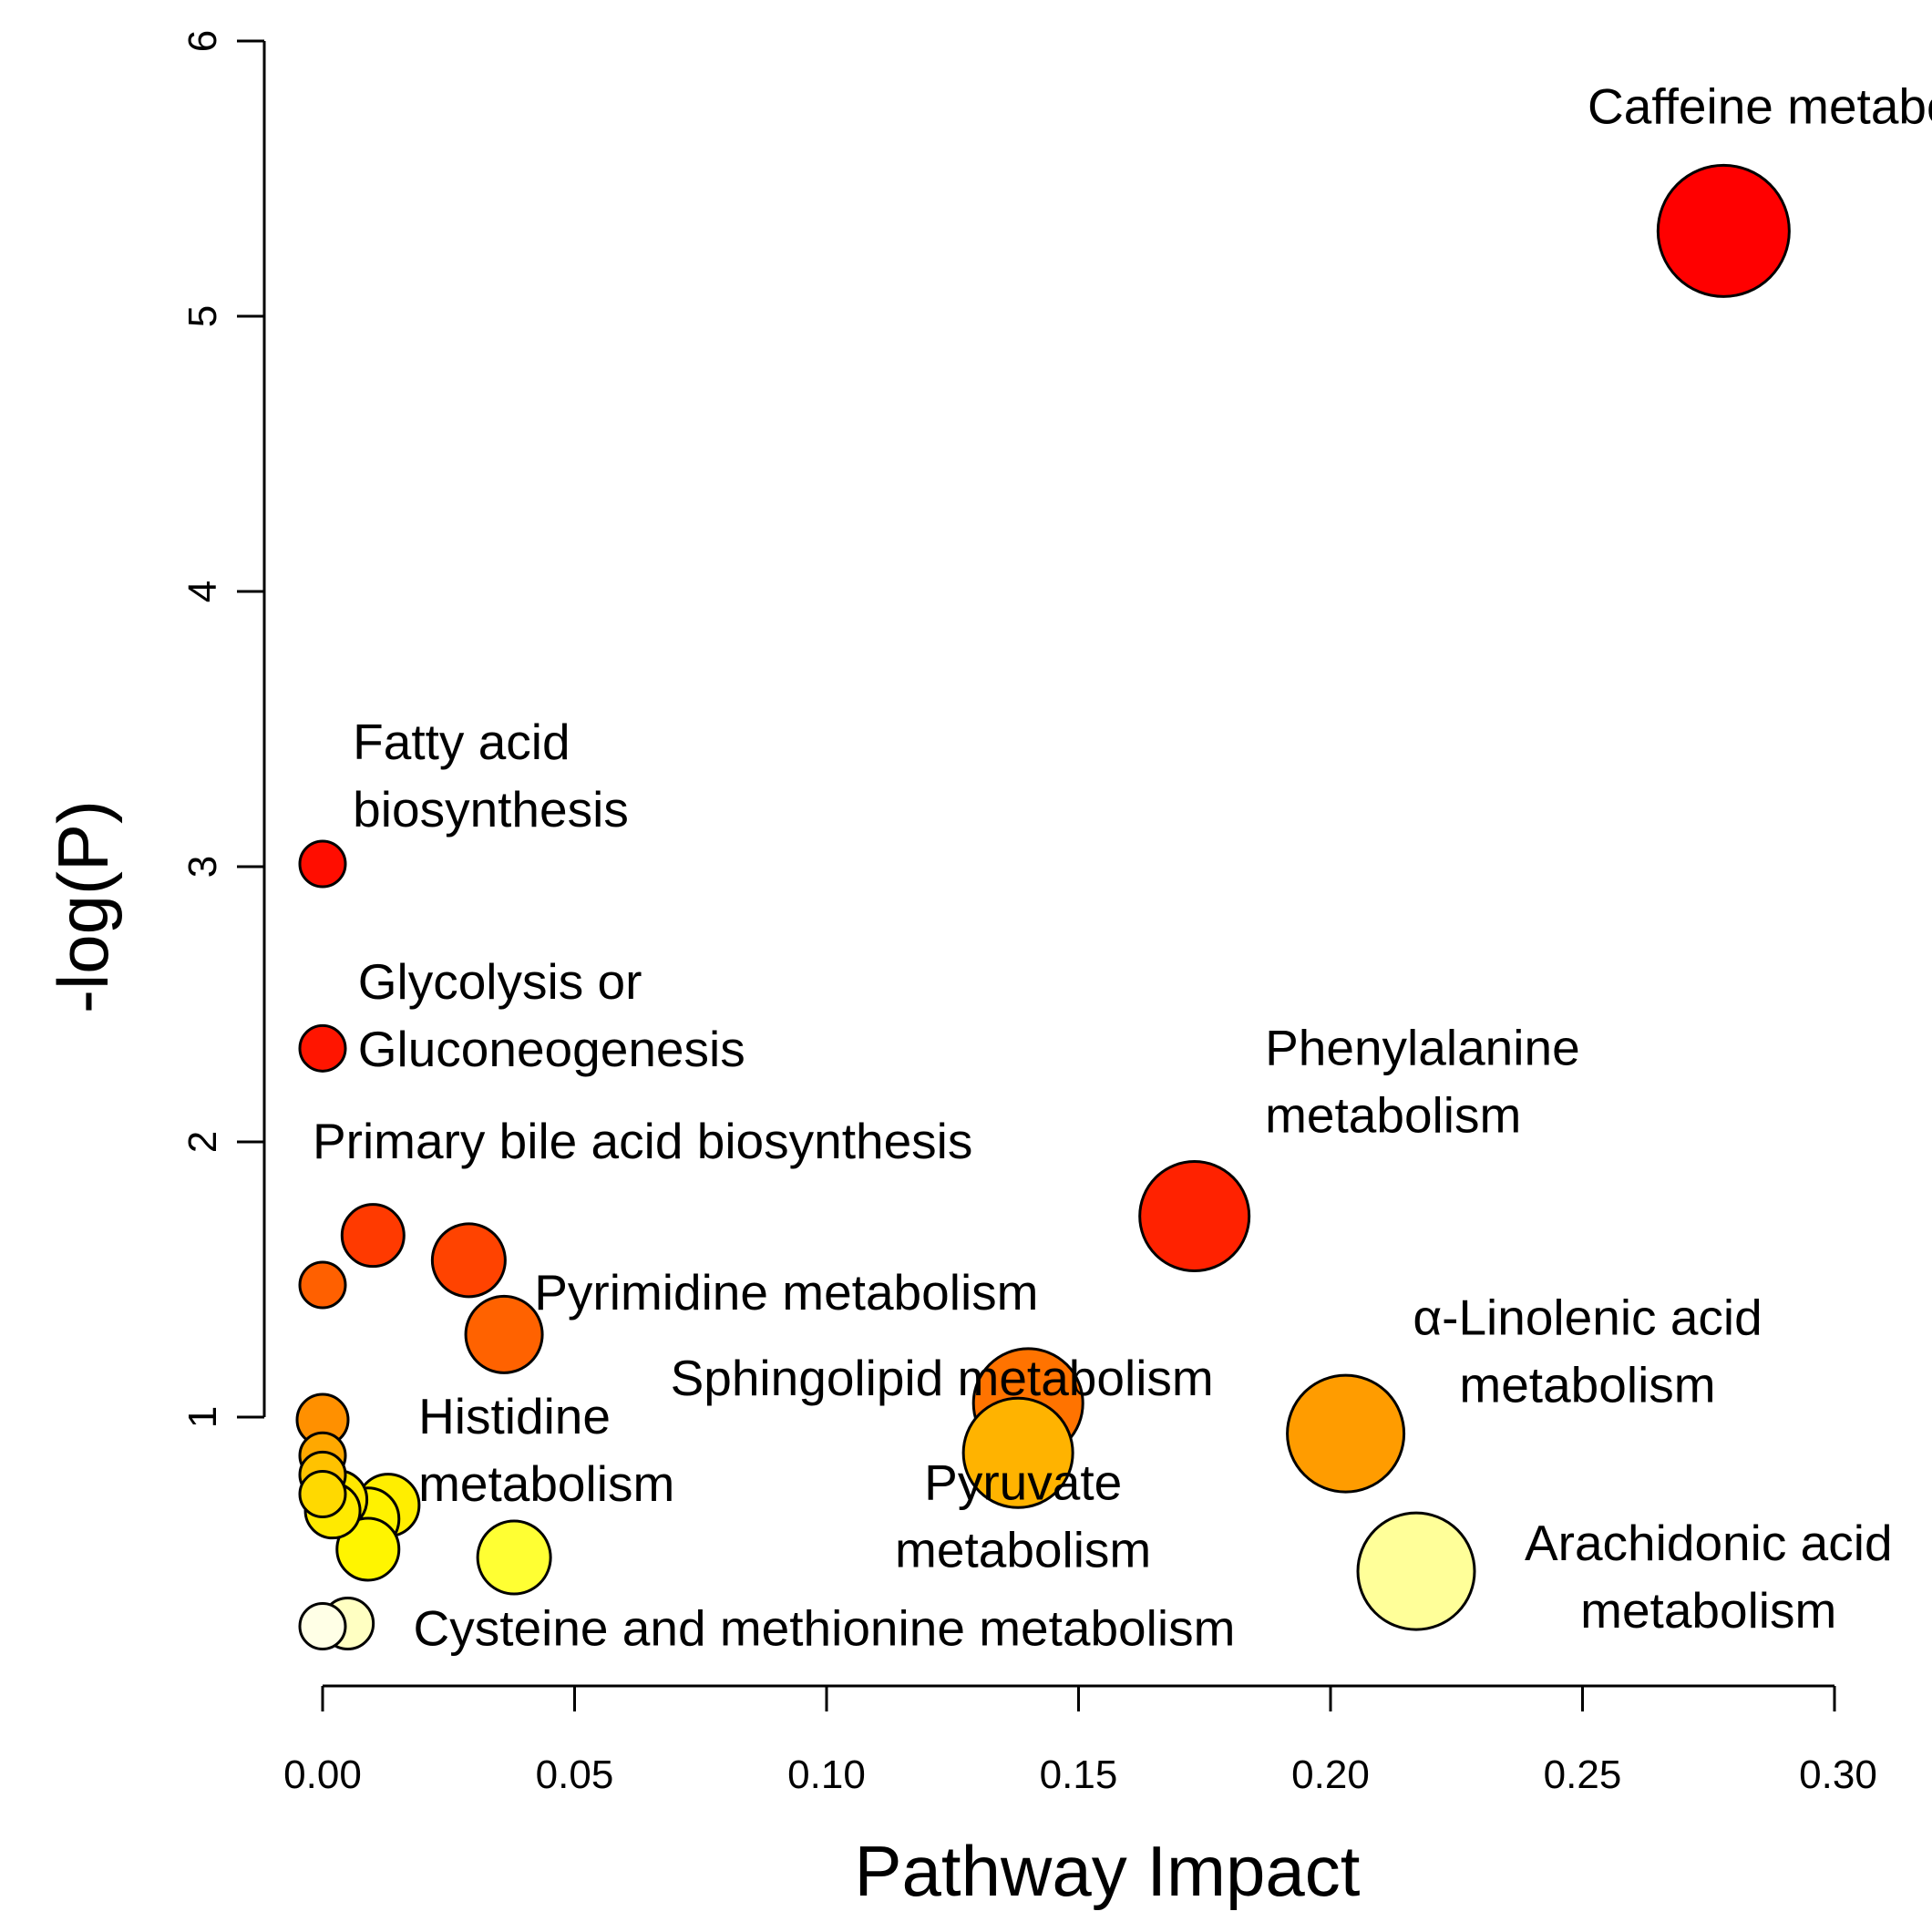 This screenshot has width=1932, height=1932. What do you see at coordinates (1080, 1741) in the screenshot?
I see `x-axis-ticks: 0.00 0.05 0.10 0.15 0.20 0.25 0.30` at bounding box center [1080, 1741].